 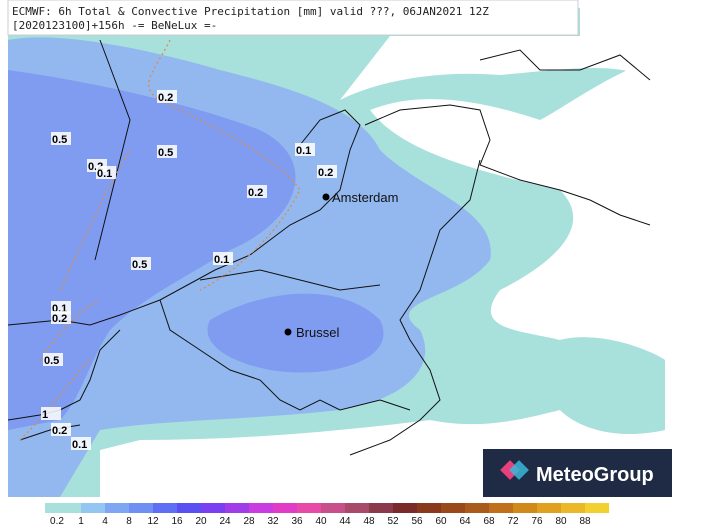 I want to click on city-label: Brussel, so click(x=317, y=332).